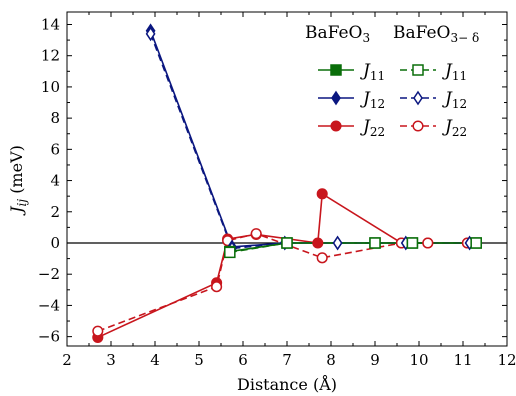 The width and height of the screenshot is (516, 396). I want to click on legend-marker-j22, so click(336, 126).